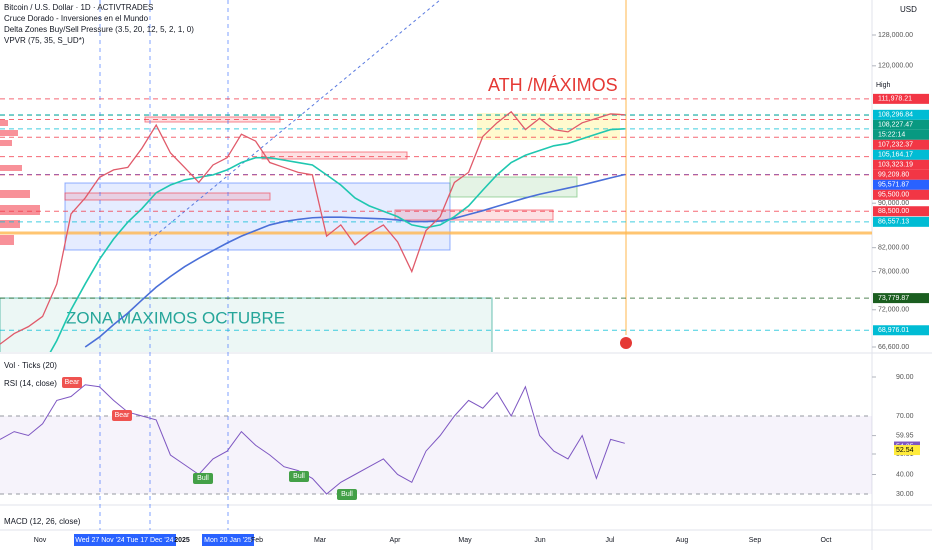 The image size is (932, 555). I want to click on countdown: 15:22:14, so click(891, 135).